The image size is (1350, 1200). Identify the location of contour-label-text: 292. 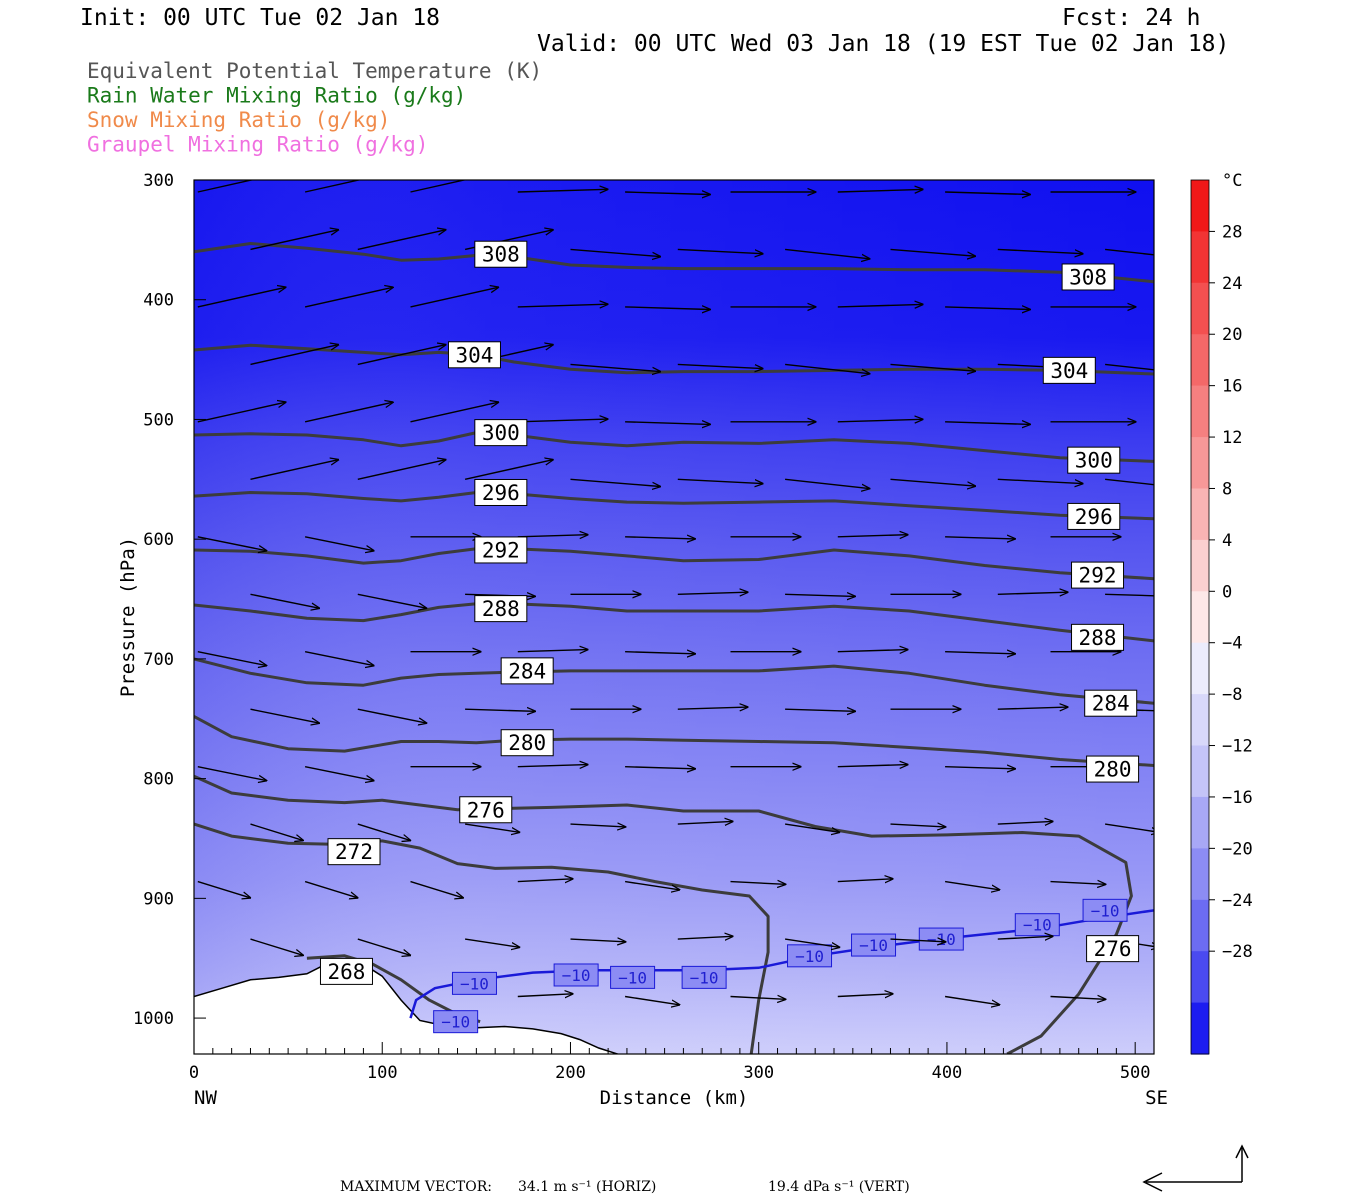
(501, 550).